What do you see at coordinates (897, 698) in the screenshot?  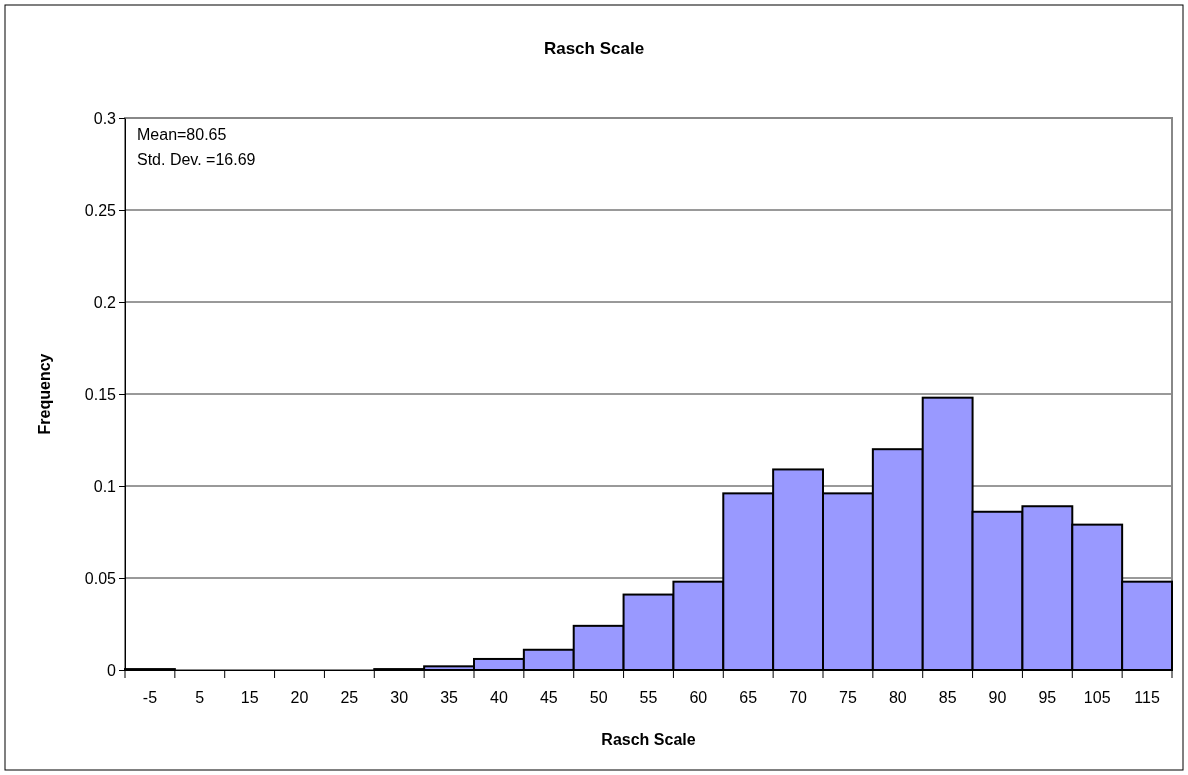 I see `x-tick-label: 80` at bounding box center [897, 698].